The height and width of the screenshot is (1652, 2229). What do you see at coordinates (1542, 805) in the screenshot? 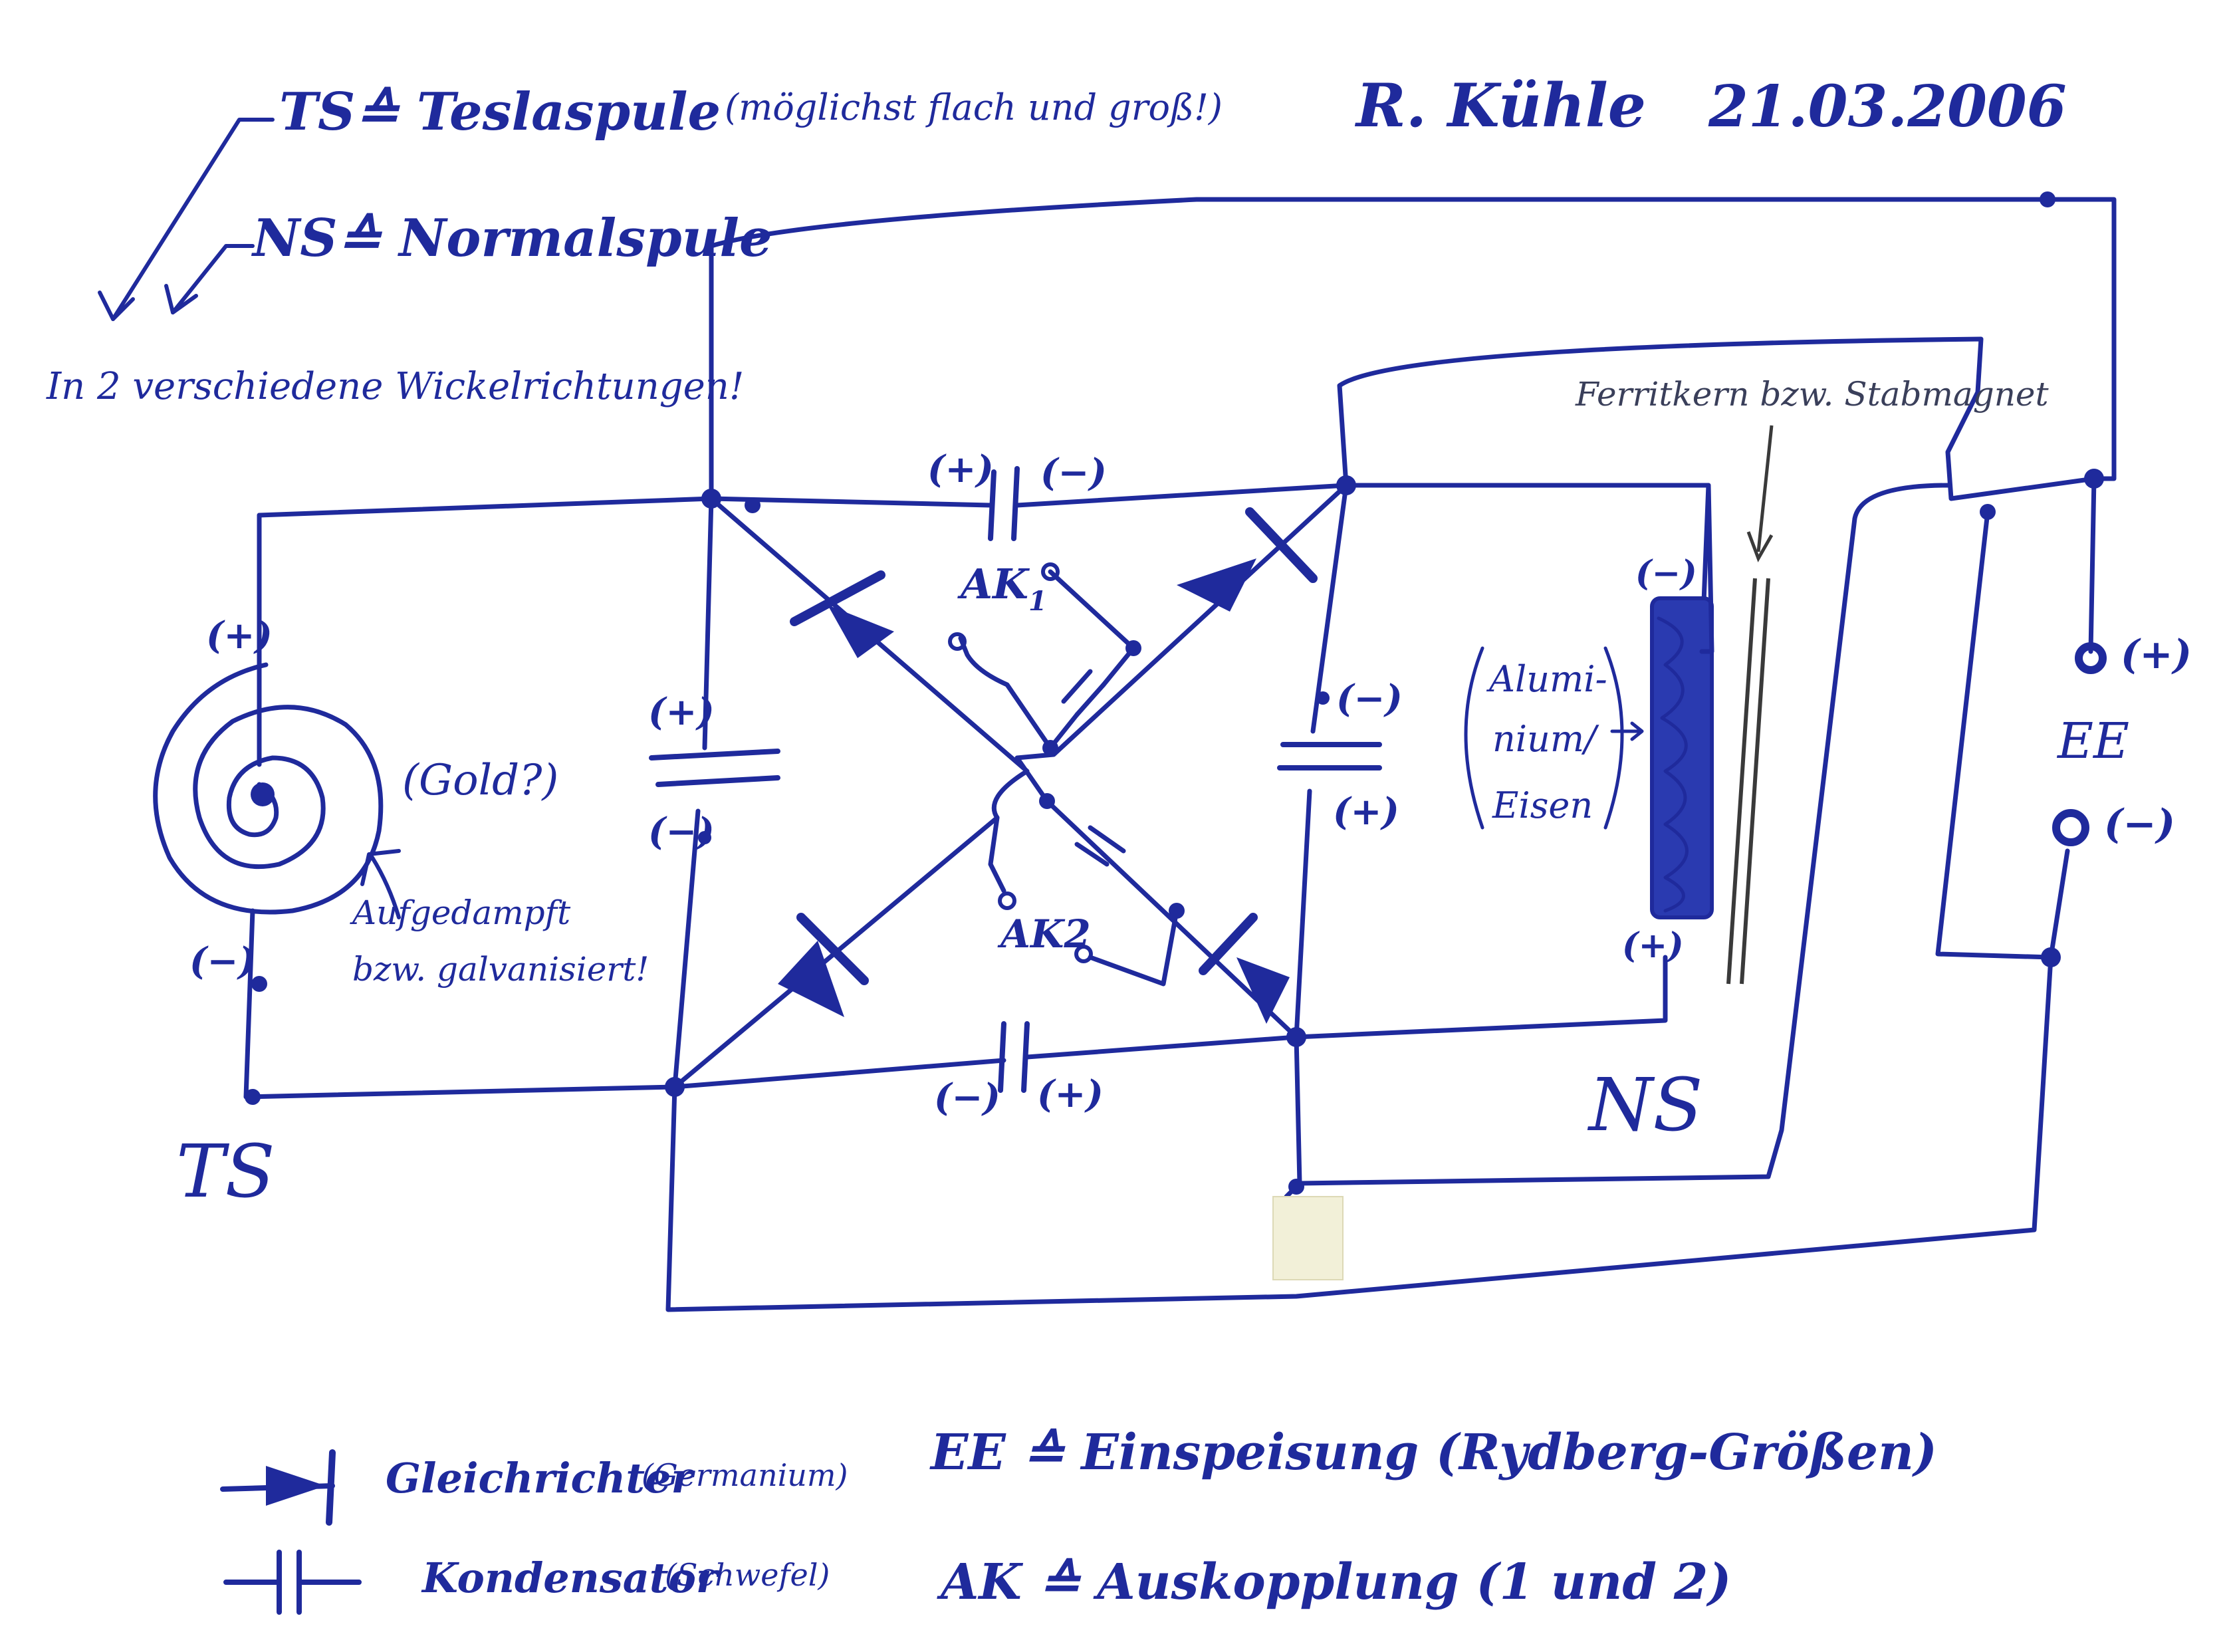
I see `label-core-mat-3: Eisen` at bounding box center [1542, 805].